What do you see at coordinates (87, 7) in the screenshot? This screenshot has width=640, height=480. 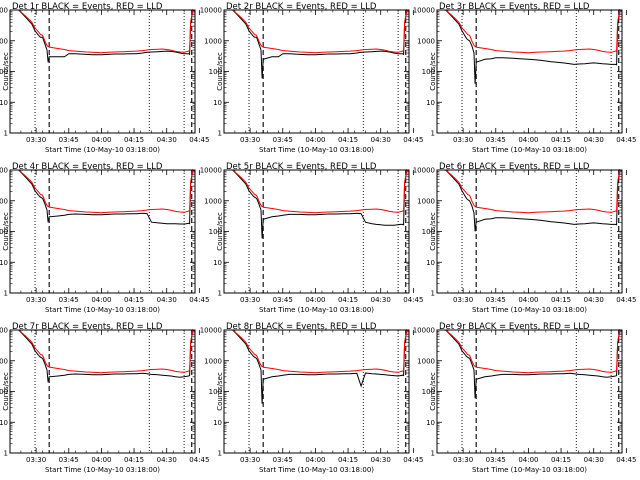 I see `panel-title: Det 1r BLACK = Events, RED = LLD` at bounding box center [87, 7].